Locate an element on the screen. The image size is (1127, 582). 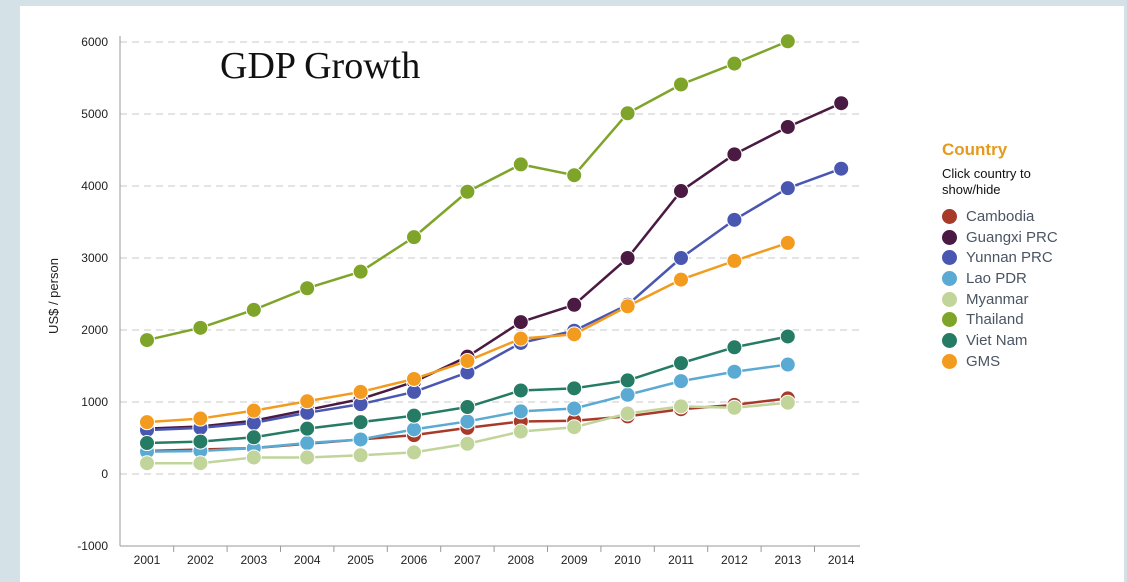
legend-item-cambodia: Cambodia is located at coordinates (1027, 216).